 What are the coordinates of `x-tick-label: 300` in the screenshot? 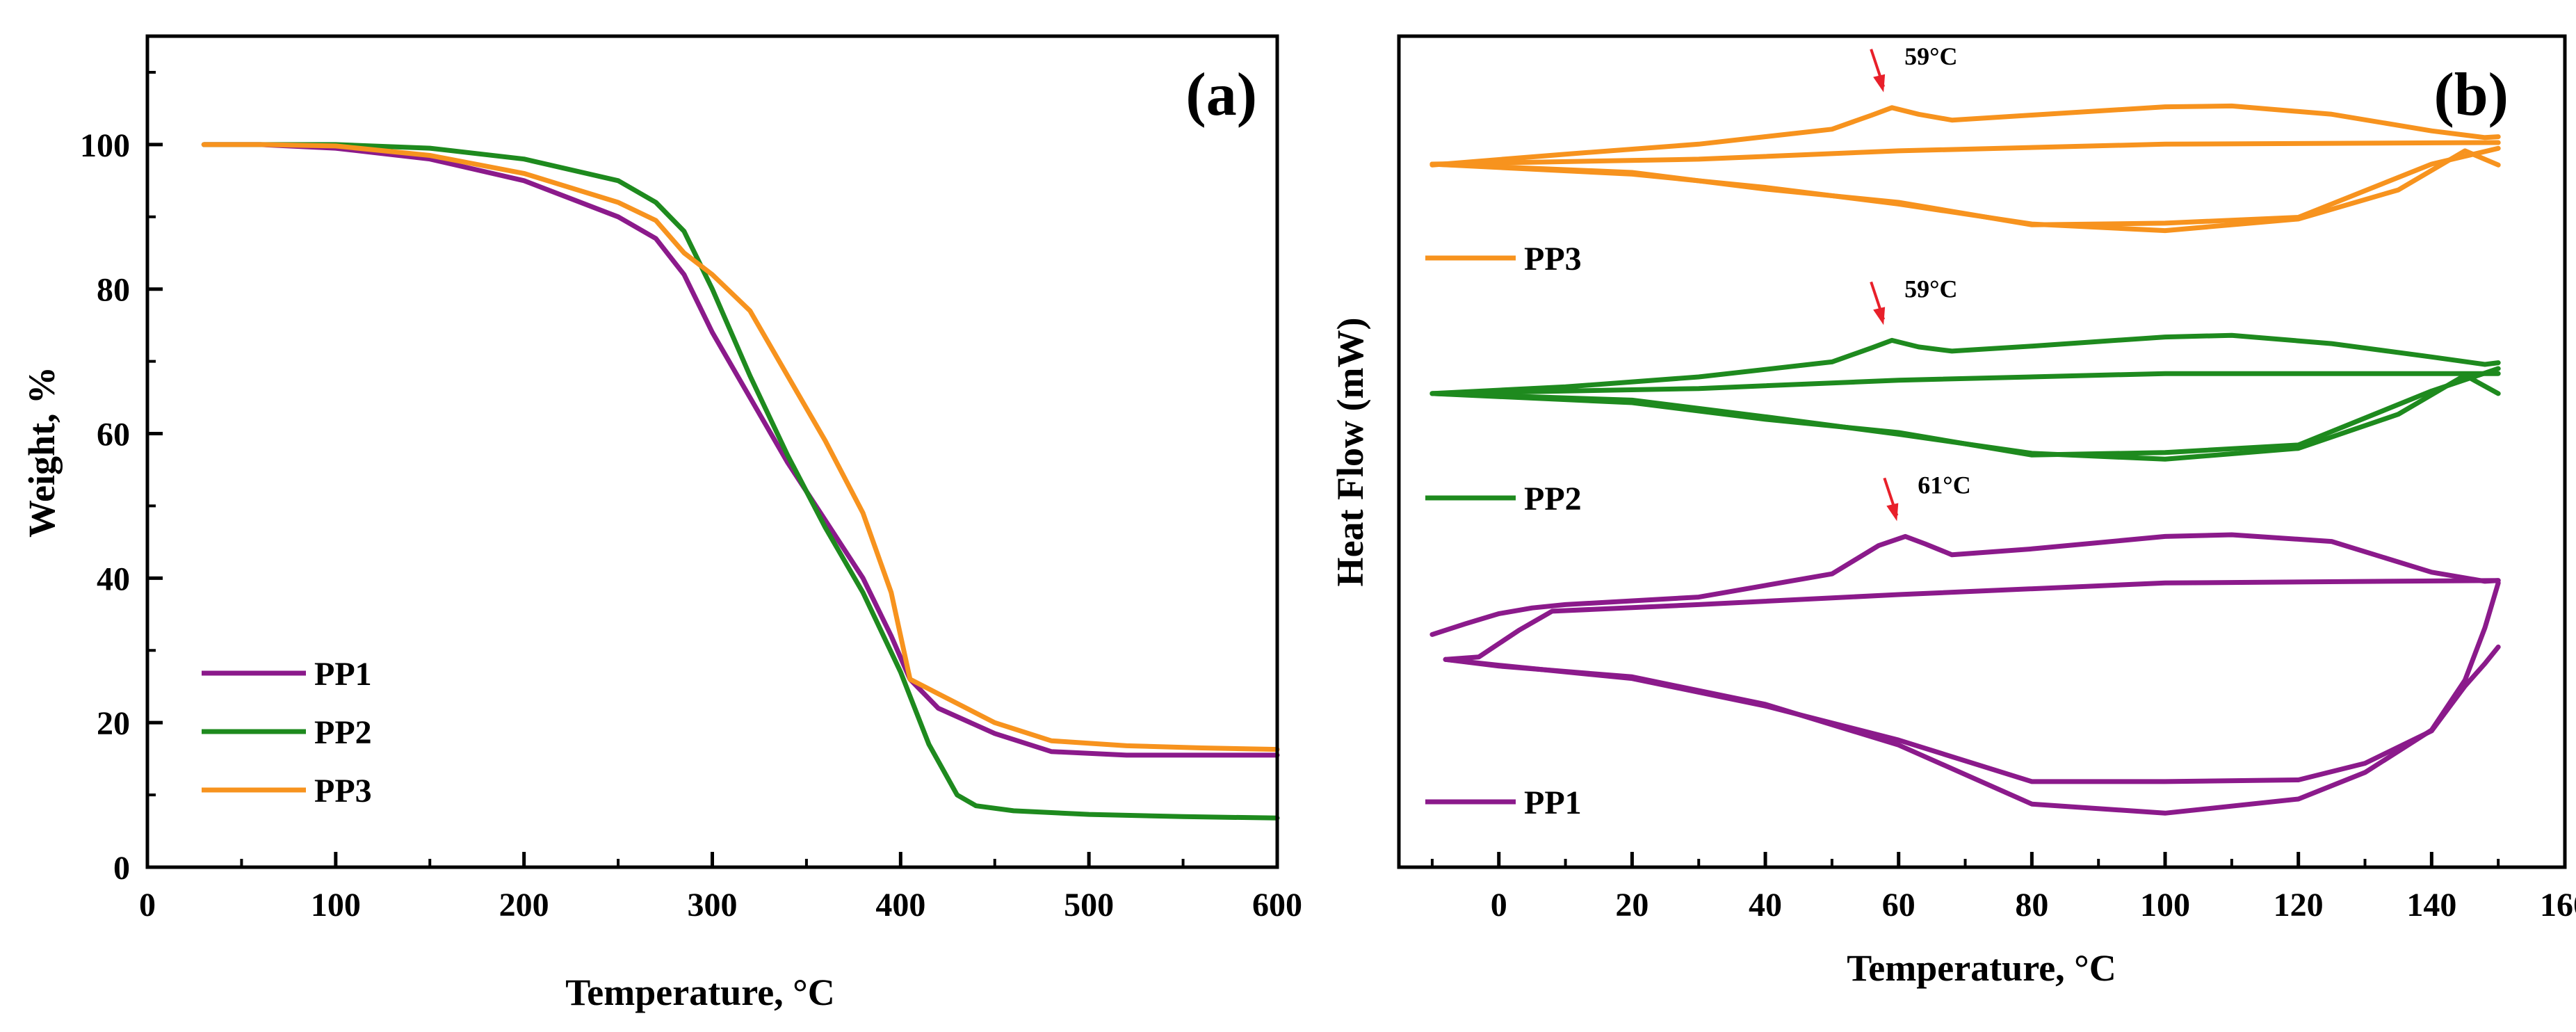 It's located at (713, 905).